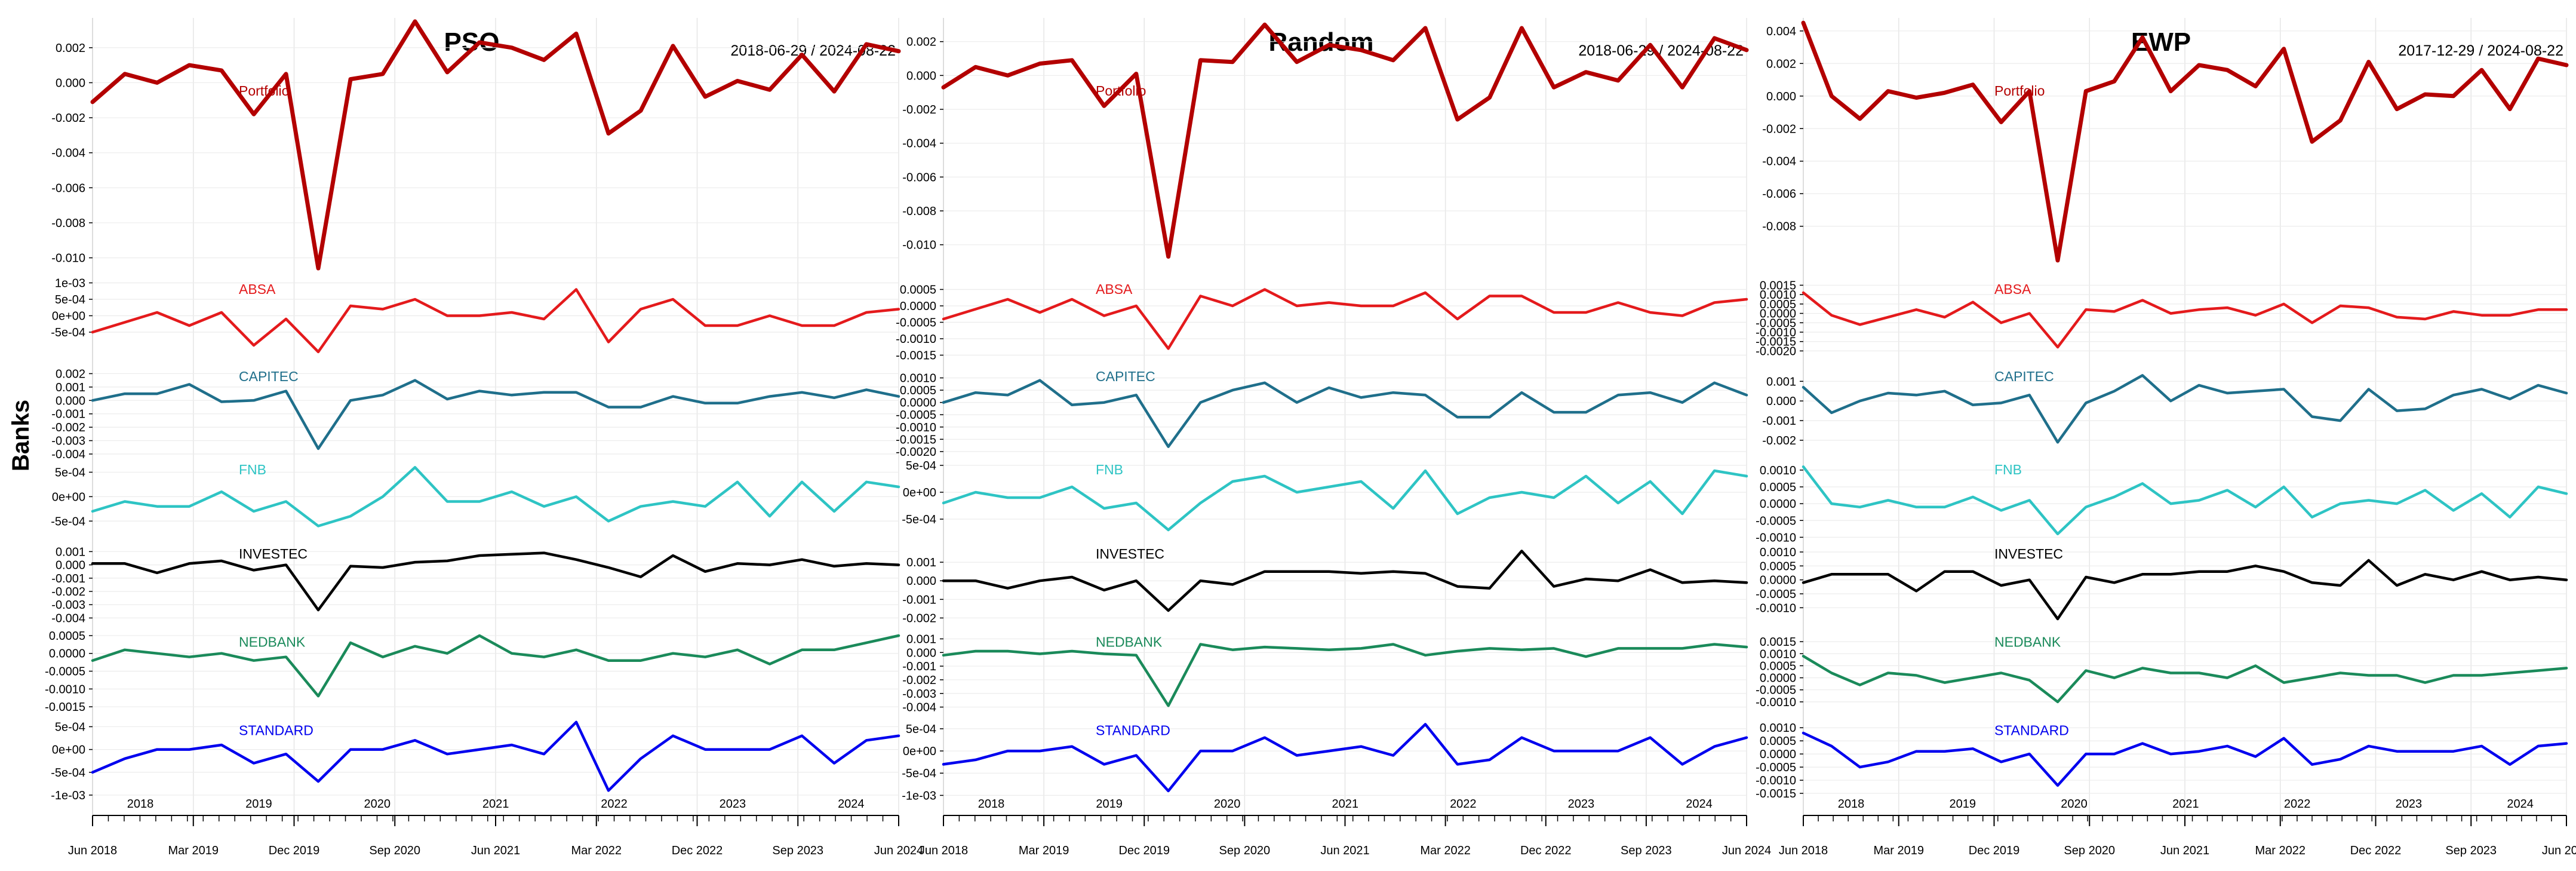  Describe the element at coordinates (1227, 804) in the screenshot. I see `x-year-label: 2020` at that location.